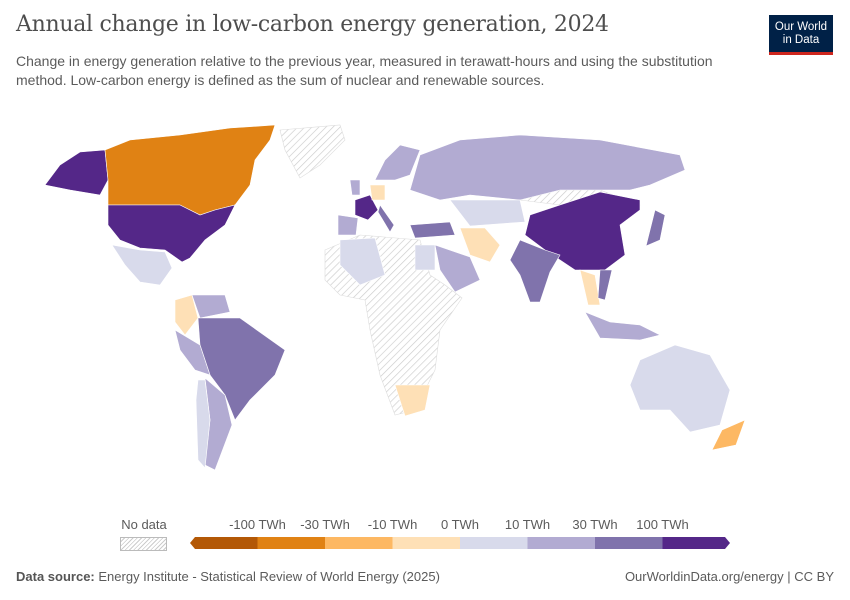 This screenshot has height=600, width=850. Describe the element at coordinates (729, 576) in the screenshot. I see `footer-link: OurWorldinData.org/energy | CC BY` at that location.